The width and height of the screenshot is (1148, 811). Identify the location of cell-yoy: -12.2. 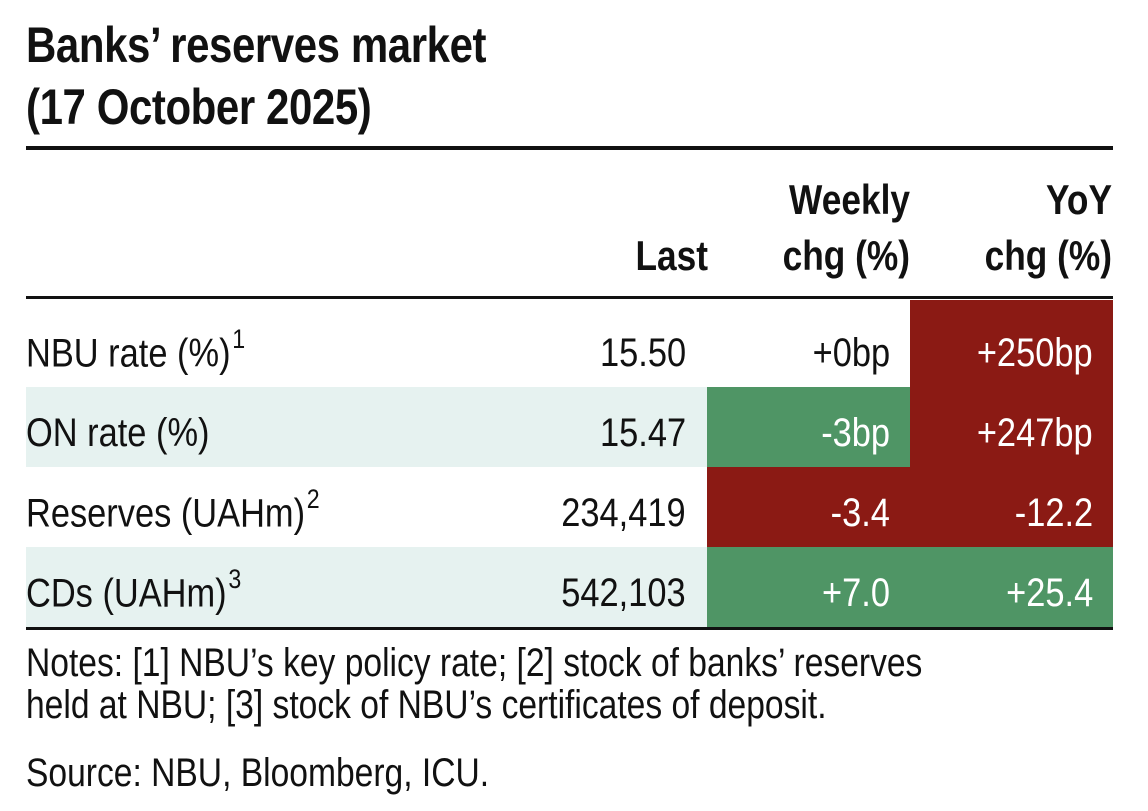
(1011, 507).